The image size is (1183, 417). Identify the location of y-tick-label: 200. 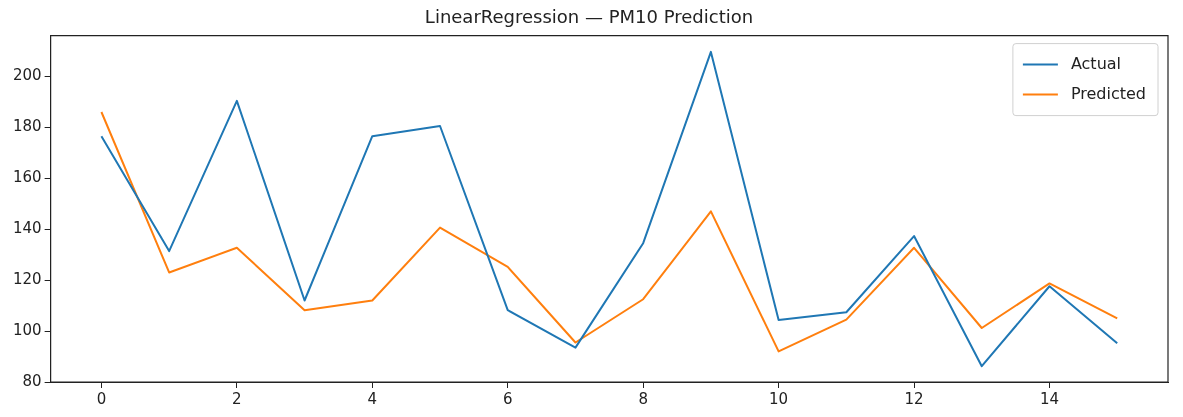
(27, 75).